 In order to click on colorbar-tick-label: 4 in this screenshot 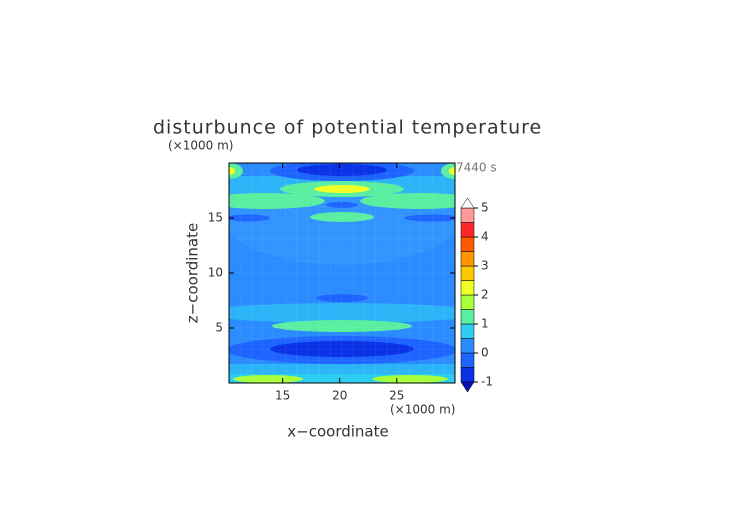, I will do `click(485, 237)`.